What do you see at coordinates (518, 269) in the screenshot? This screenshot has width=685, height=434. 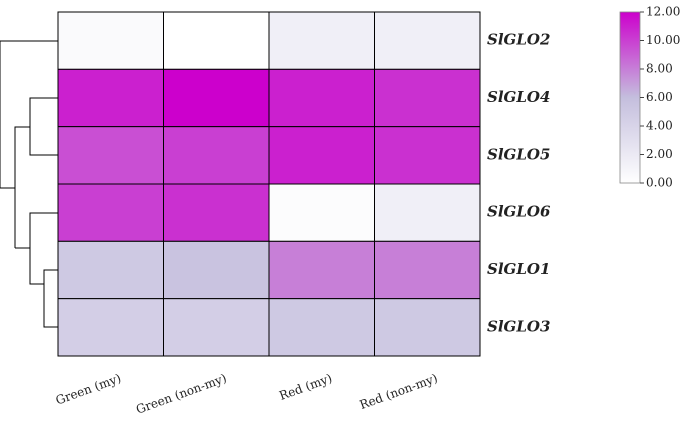 I see `row-label: SlGLO1` at bounding box center [518, 269].